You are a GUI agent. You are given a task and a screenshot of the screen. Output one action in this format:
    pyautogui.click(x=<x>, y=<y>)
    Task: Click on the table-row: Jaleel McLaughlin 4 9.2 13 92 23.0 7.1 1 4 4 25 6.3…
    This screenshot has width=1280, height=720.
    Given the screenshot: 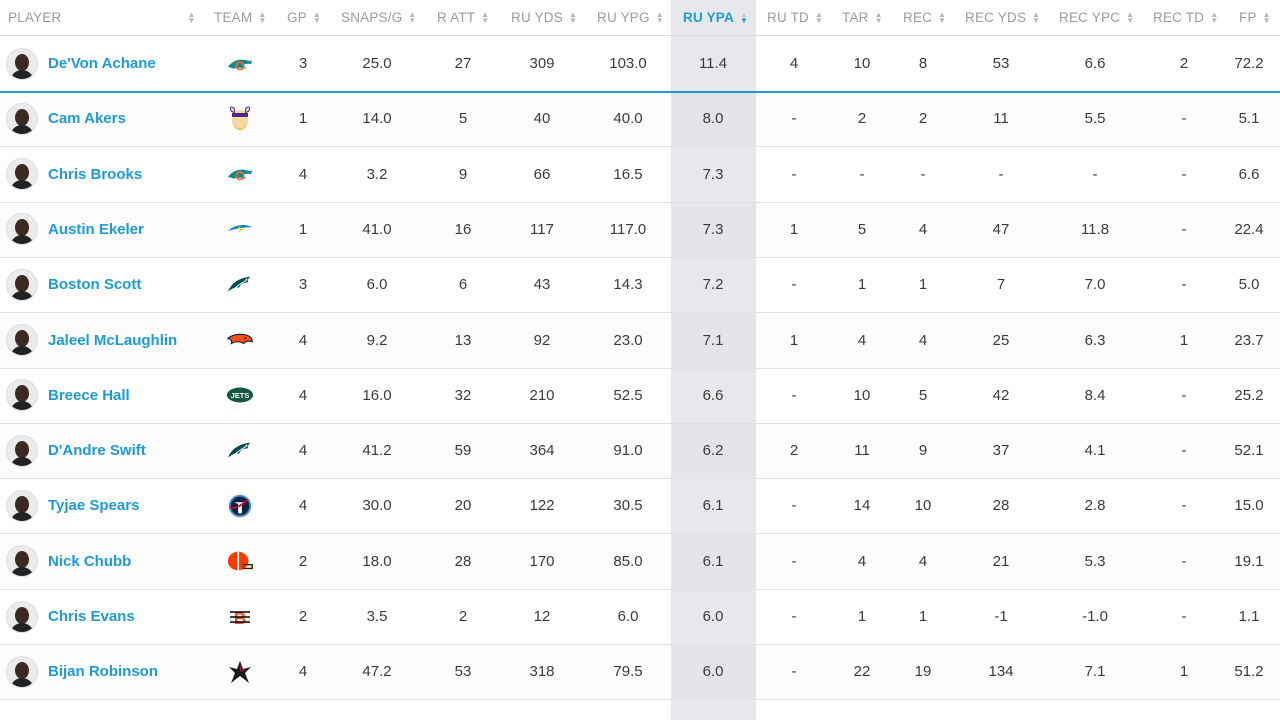 What is the action you would take?
    pyautogui.click(x=640, y=341)
    